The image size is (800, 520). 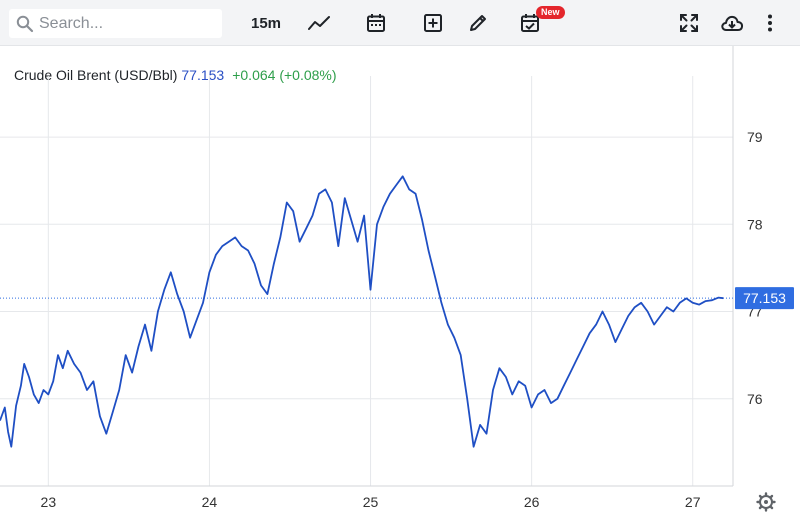 I want to click on cloud-download-icon, so click(x=732, y=23).